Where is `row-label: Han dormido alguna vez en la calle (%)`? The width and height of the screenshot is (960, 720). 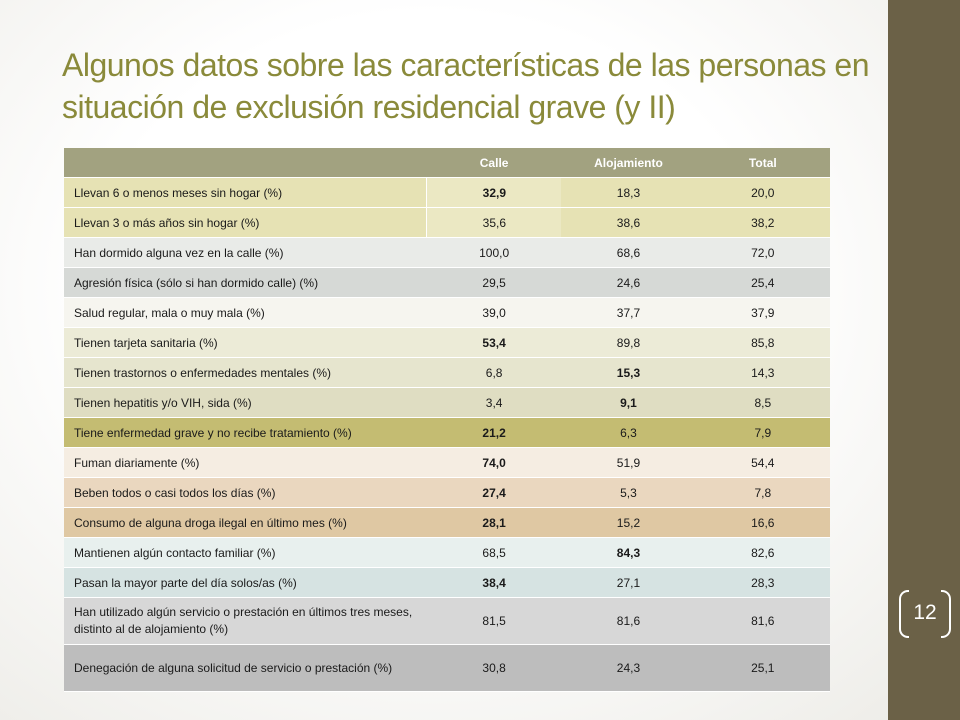
row-label: Han dormido alguna vez en la calle (%) is located at coordinates (245, 252).